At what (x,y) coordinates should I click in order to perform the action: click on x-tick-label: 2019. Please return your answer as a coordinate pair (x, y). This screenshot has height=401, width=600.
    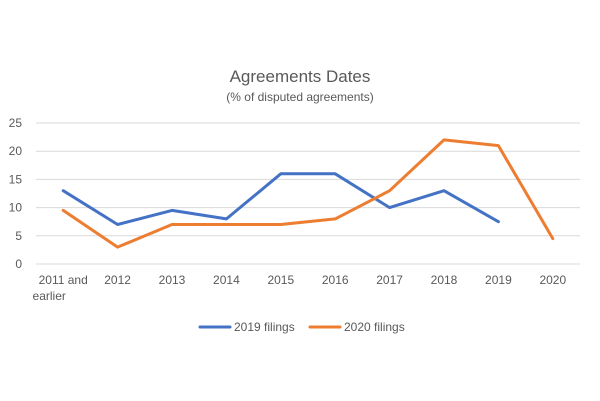
    Looking at the image, I should click on (498, 280).